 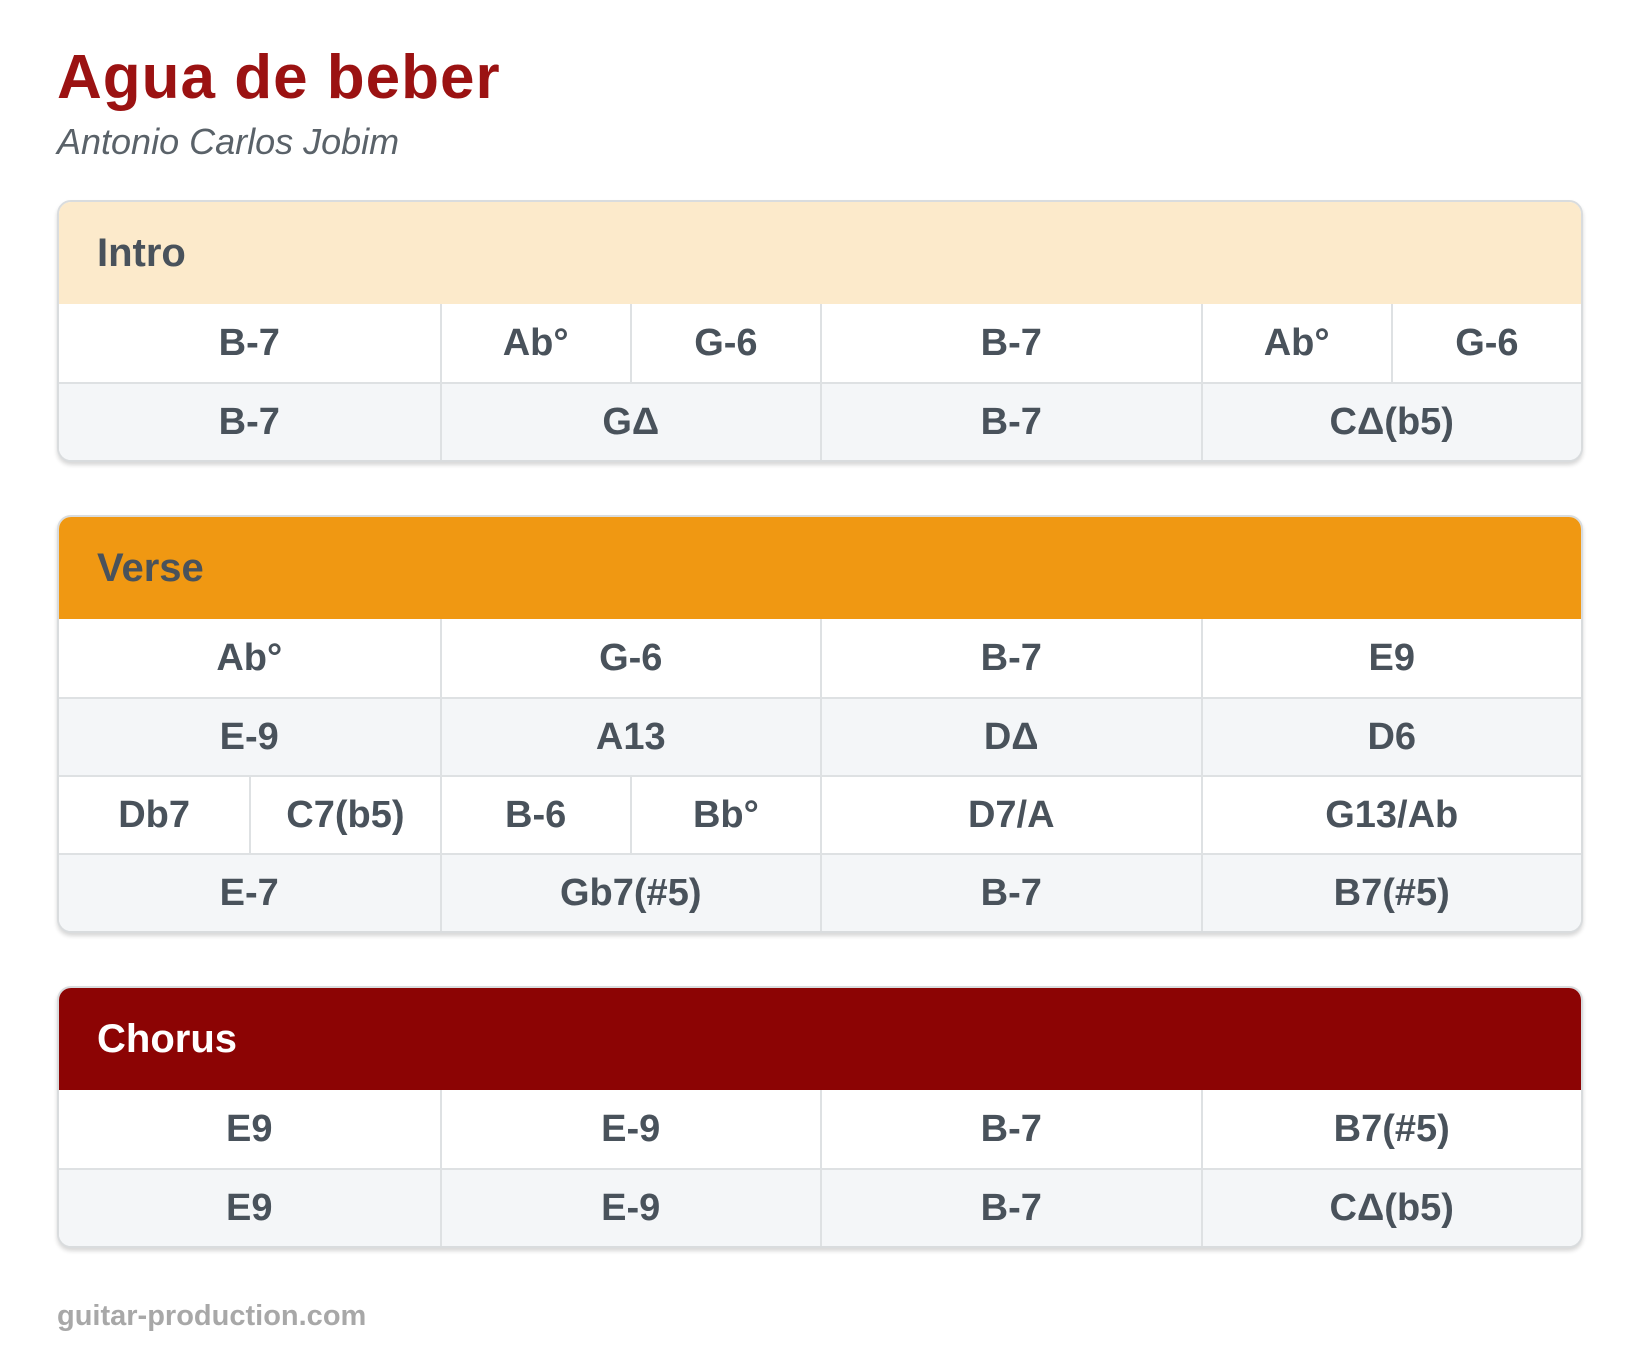 What do you see at coordinates (249, 892) in the screenshot?
I see `chord-cell: E-7` at bounding box center [249, 892].